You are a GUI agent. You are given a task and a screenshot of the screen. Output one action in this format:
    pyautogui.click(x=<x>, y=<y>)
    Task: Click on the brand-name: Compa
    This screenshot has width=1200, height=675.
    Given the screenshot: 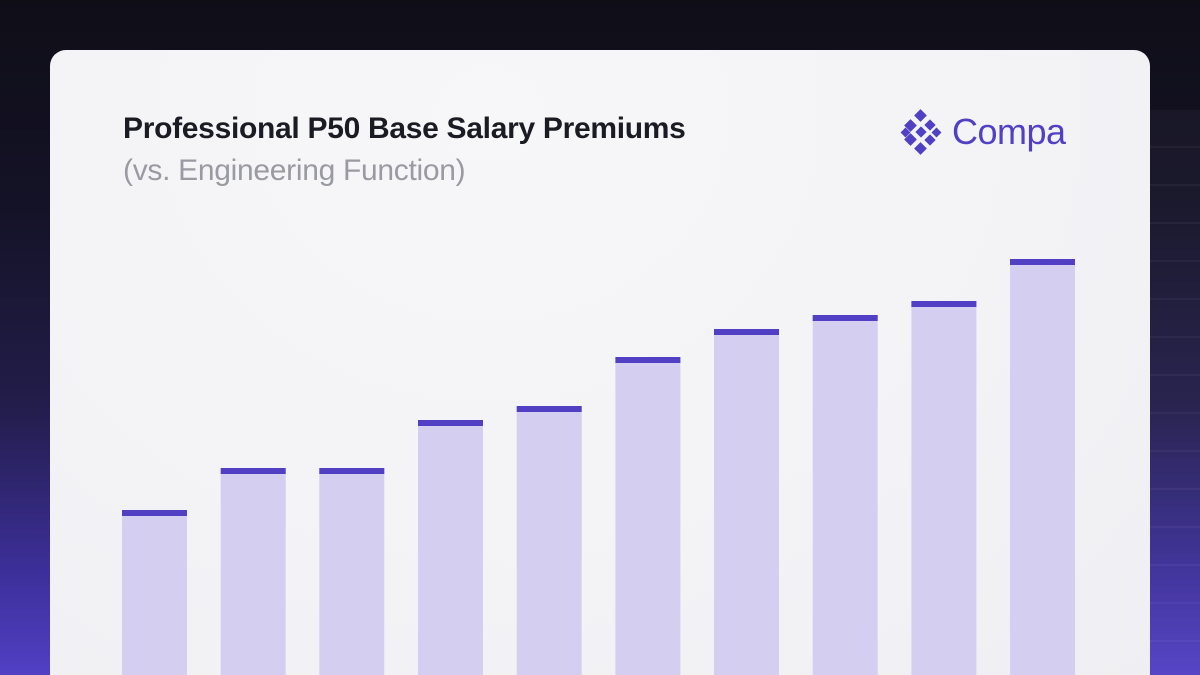 What is the action you would take?
    pyautogui.click(x=1009, y=131)
    